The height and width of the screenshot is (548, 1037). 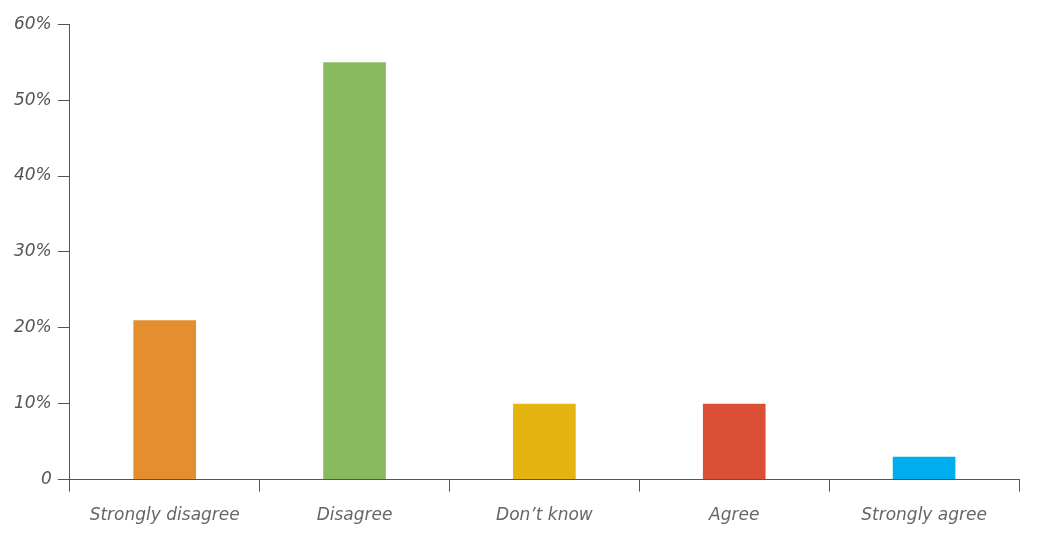 What do you see at coordinates (544, 514) in the screenshot?
I see `x-tick-label: Don’t know` at bounding box center [544, 514].